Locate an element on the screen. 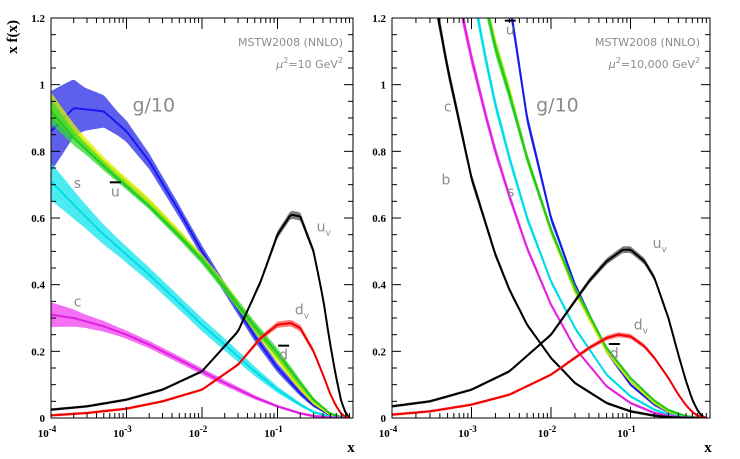  pdf-band-c is located at coordinates (200, 360).